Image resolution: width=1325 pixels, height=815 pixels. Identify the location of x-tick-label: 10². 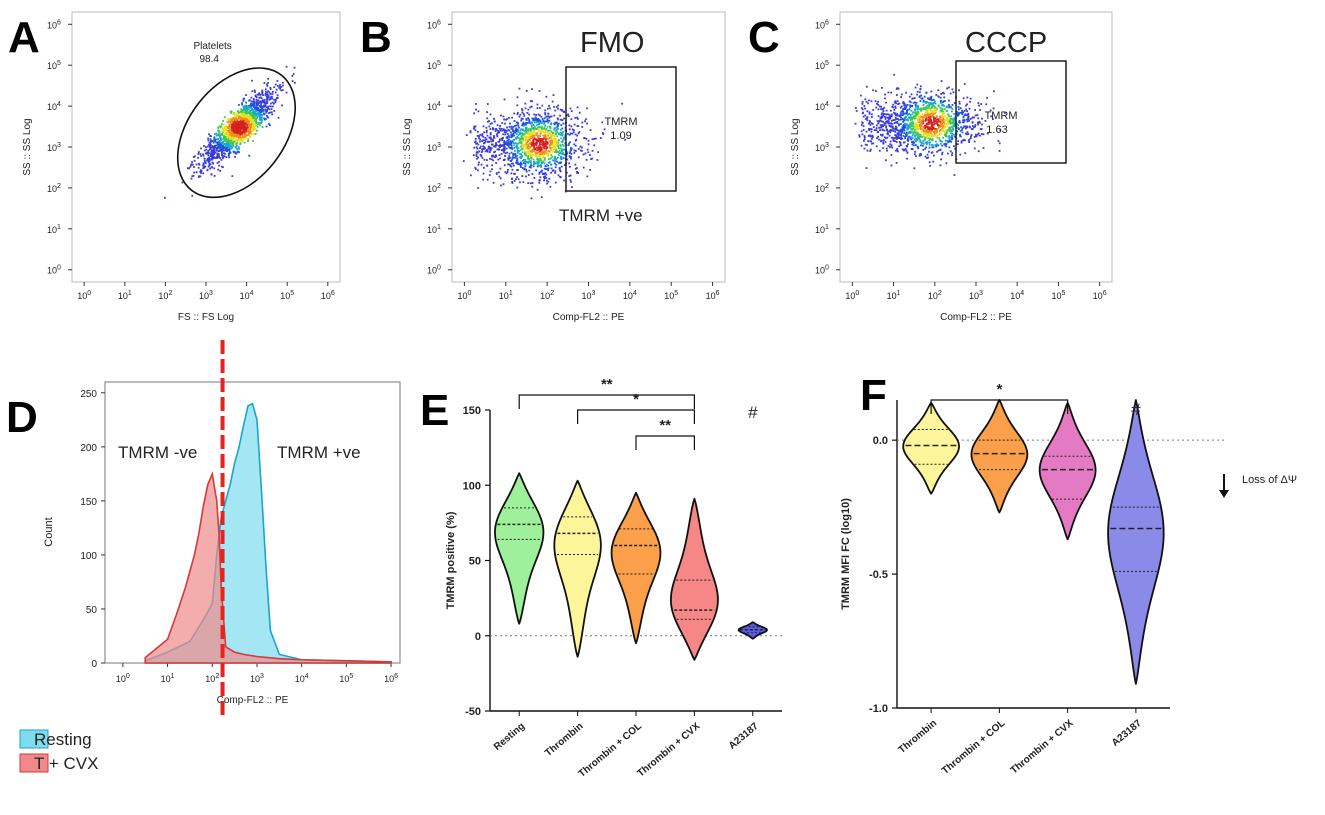
(935, 295).